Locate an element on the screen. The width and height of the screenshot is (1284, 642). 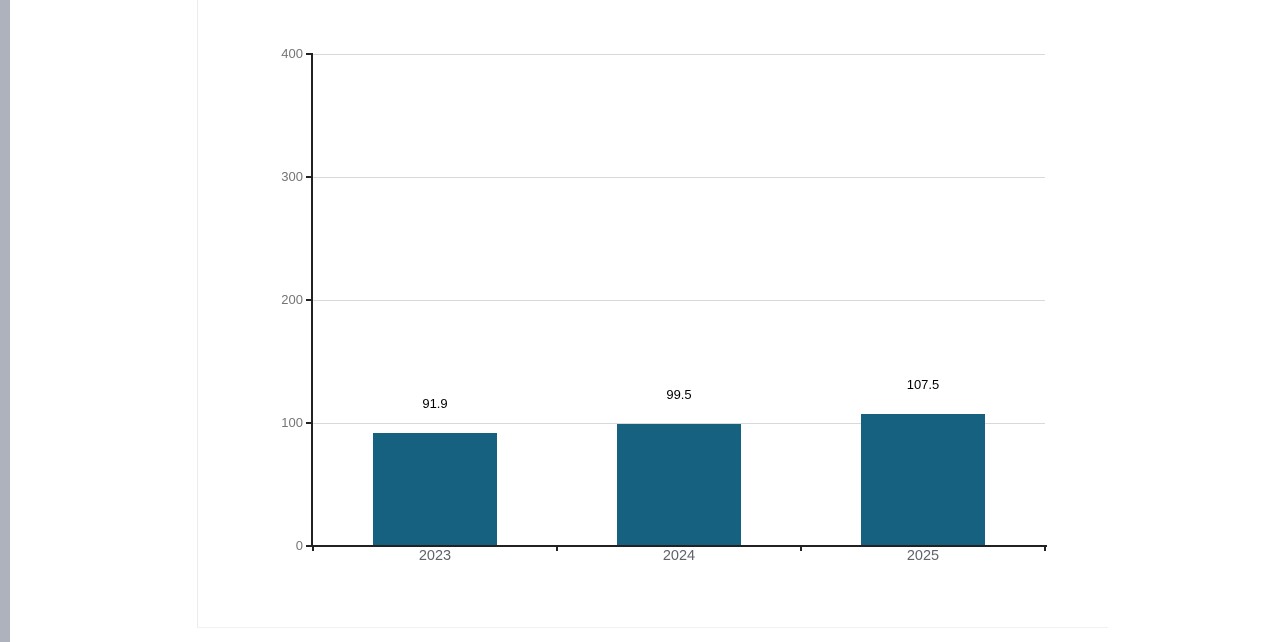
left-edge-strip is located at coordinates (5, 321).